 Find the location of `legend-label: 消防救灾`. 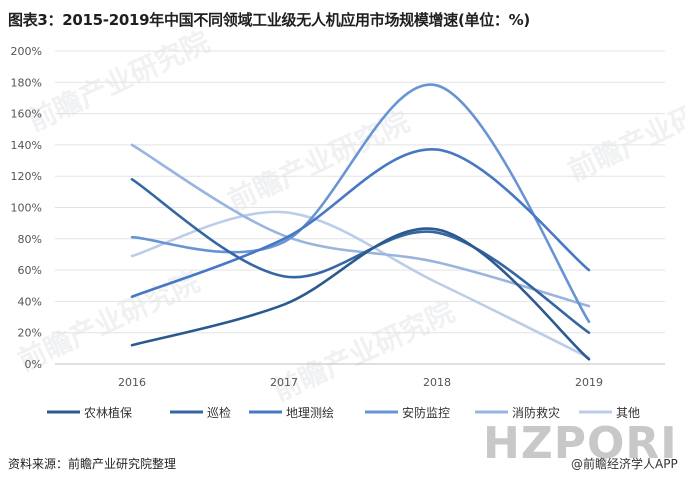

legend-label: 消防救灾 is located at coordinates (536, 412).